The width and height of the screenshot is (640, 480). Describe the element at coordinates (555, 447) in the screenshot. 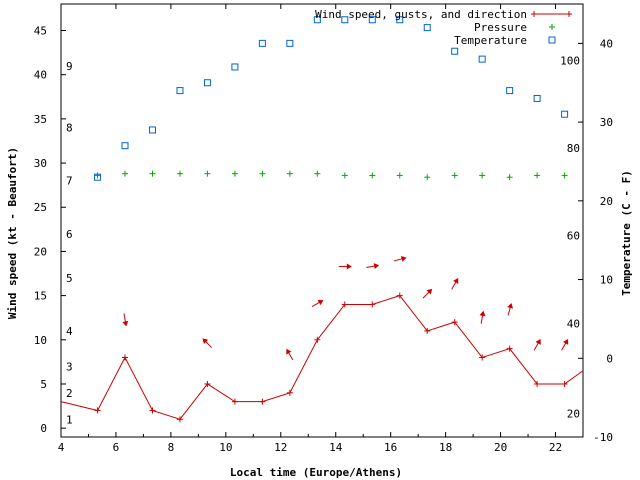

I see `x-tick-label: 22` at that location.